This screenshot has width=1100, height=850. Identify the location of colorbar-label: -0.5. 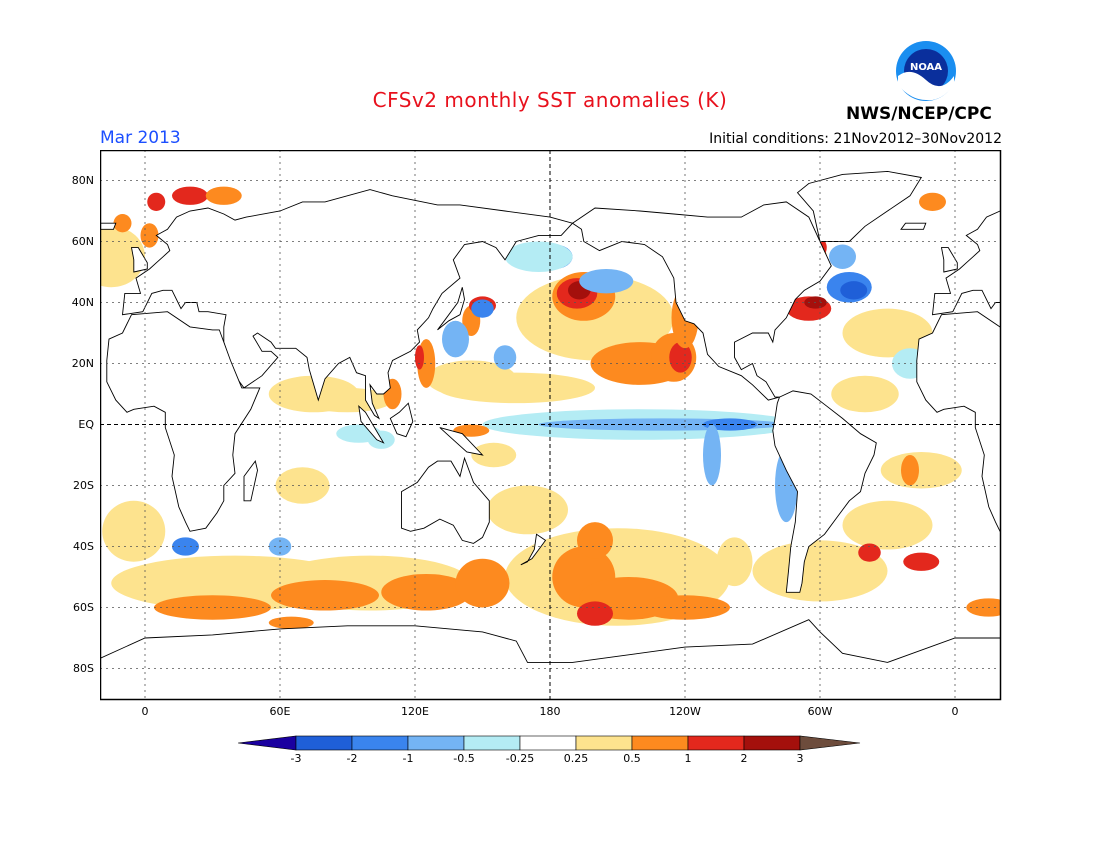
(464, 758).